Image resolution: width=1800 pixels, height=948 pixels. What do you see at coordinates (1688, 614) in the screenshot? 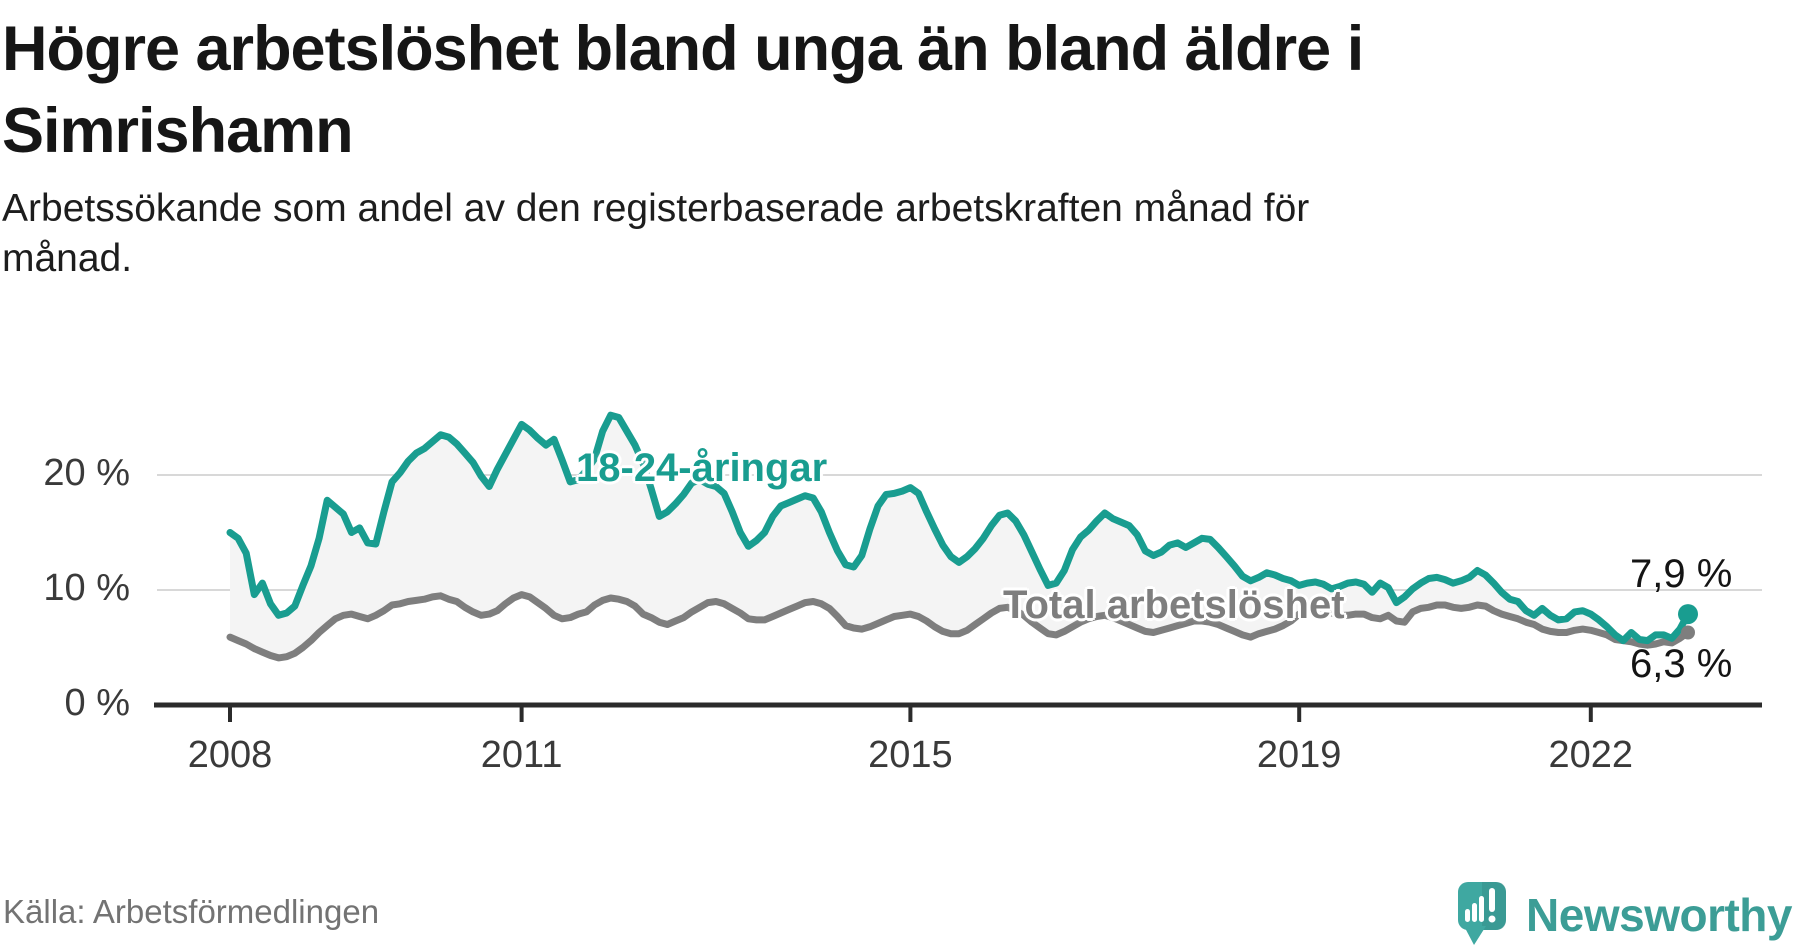
I see `youth-end-dot` at bounding box center [1688, 614].